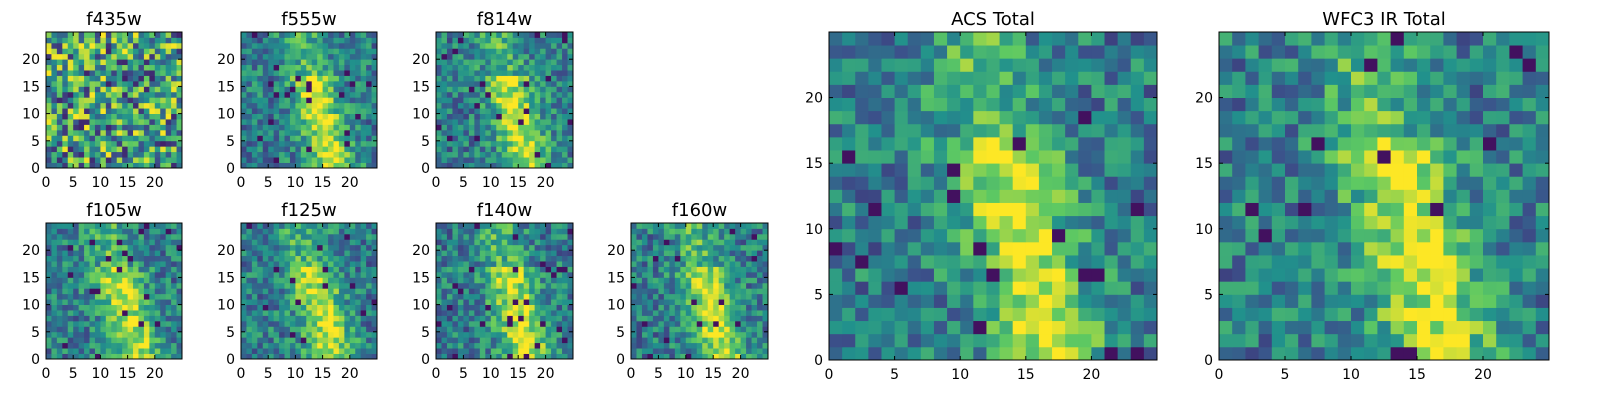 This screenshot has width=1600, height=404. What do you see at coordinates (323, 183) in the screenshot?
I see `x-tick-label: 15` at bounding box center [323, 183].